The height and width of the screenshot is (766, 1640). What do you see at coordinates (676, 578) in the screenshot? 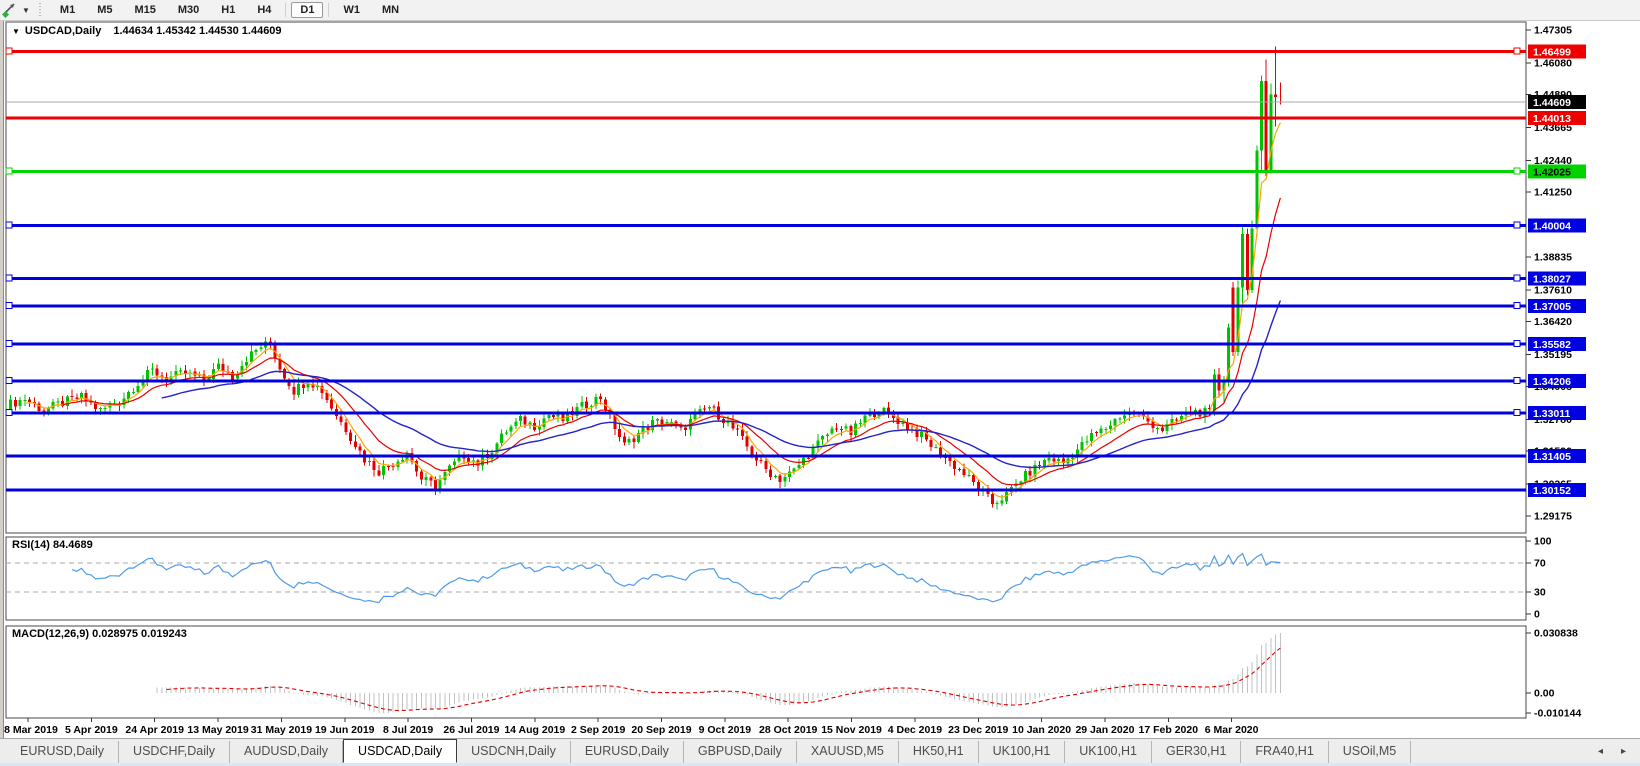
I see `rsi-line` at bounding box center [676, 578].